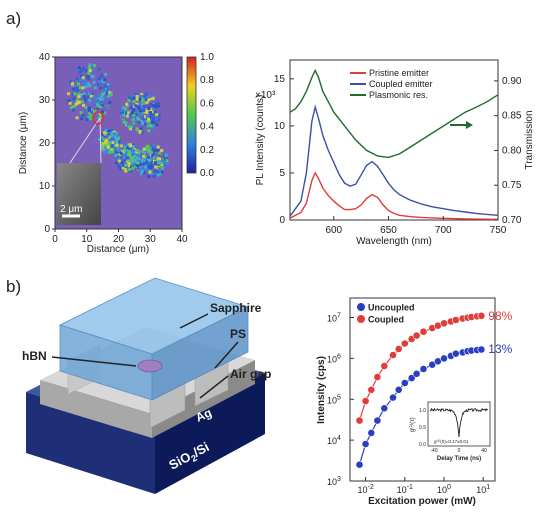  I want to click on loglog-frame, so click(422, 389).